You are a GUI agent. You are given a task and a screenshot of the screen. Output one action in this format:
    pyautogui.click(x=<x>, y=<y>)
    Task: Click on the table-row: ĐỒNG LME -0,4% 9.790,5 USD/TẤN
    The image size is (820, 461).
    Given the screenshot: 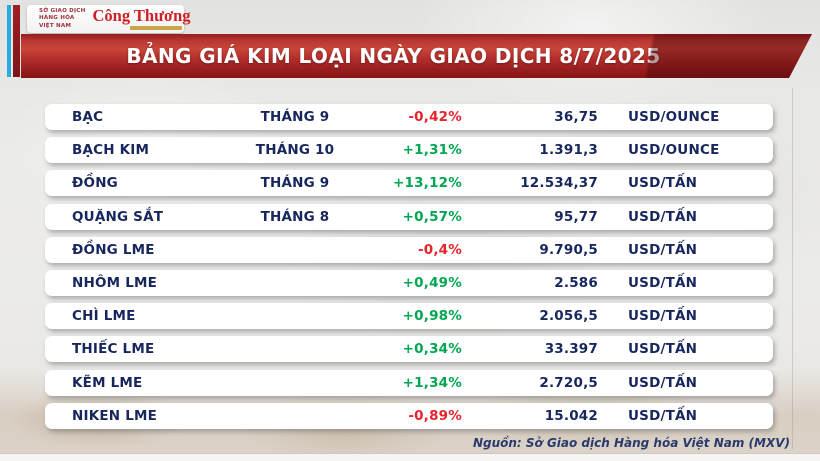 What is the action you would take?
    pyautogui.click(x=409, y=249)
    